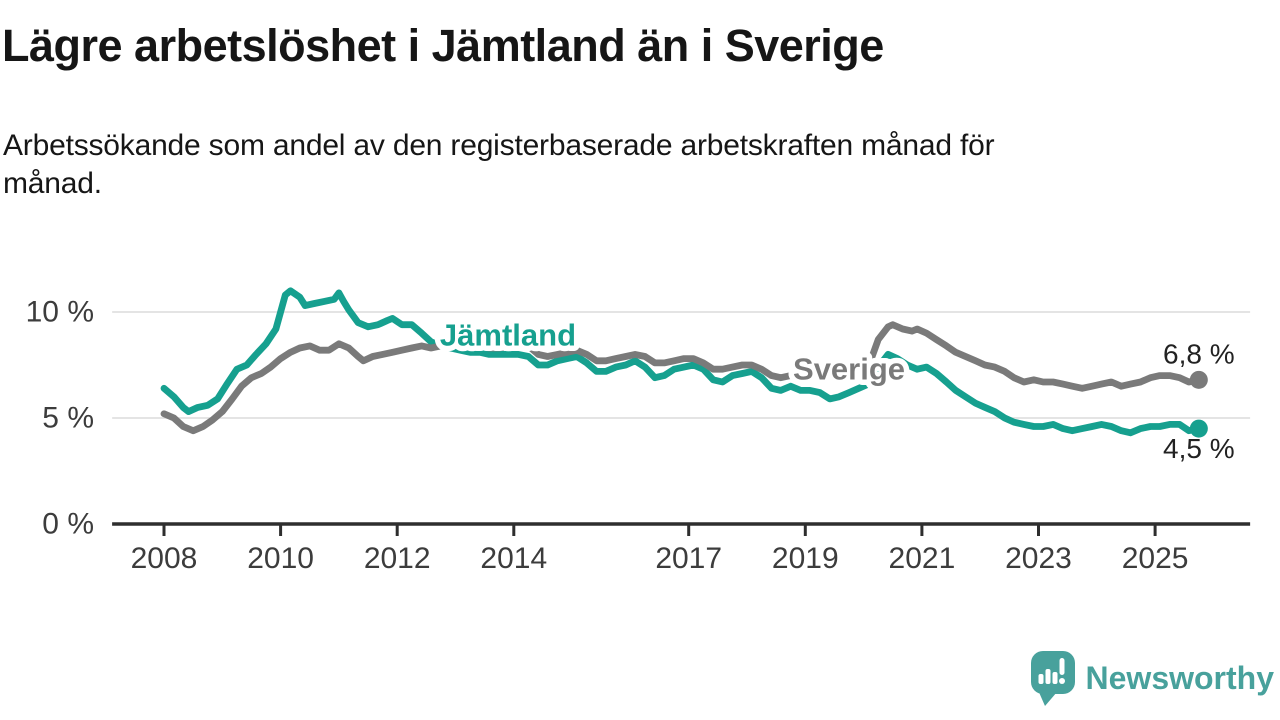 The image size is (1280, 720). What do you see at coordinates (681, 378) in the screenshot?
I see `series-line-sverige` at bounding box center [681, 378].